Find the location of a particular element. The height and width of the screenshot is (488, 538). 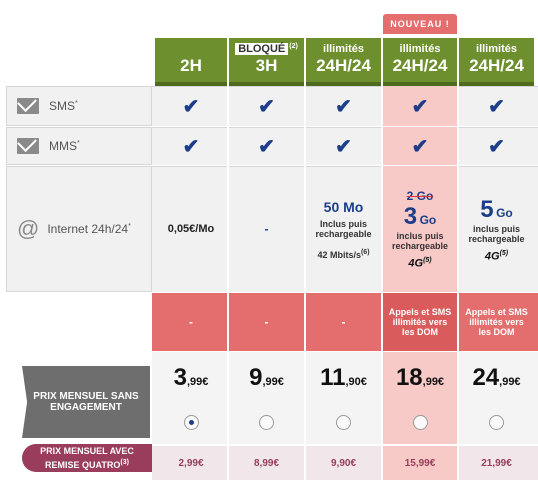

dom-row is located at coordinates (345, 322).